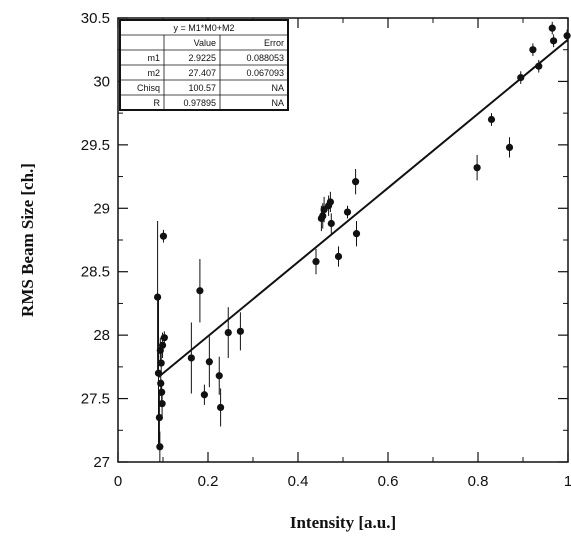  What do you see at coordinates (202, 58) in the screenshot?
I see `fit-table-cell: 2.9225` at bounding box center [202, 58].